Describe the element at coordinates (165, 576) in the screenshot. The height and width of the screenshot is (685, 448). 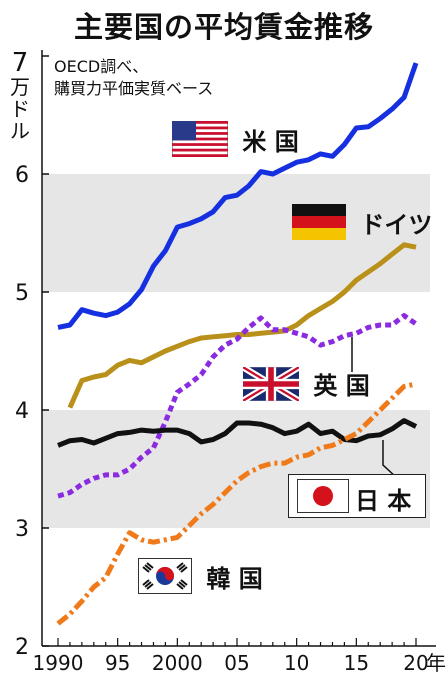
I see `korea-flag-icon` at that location.